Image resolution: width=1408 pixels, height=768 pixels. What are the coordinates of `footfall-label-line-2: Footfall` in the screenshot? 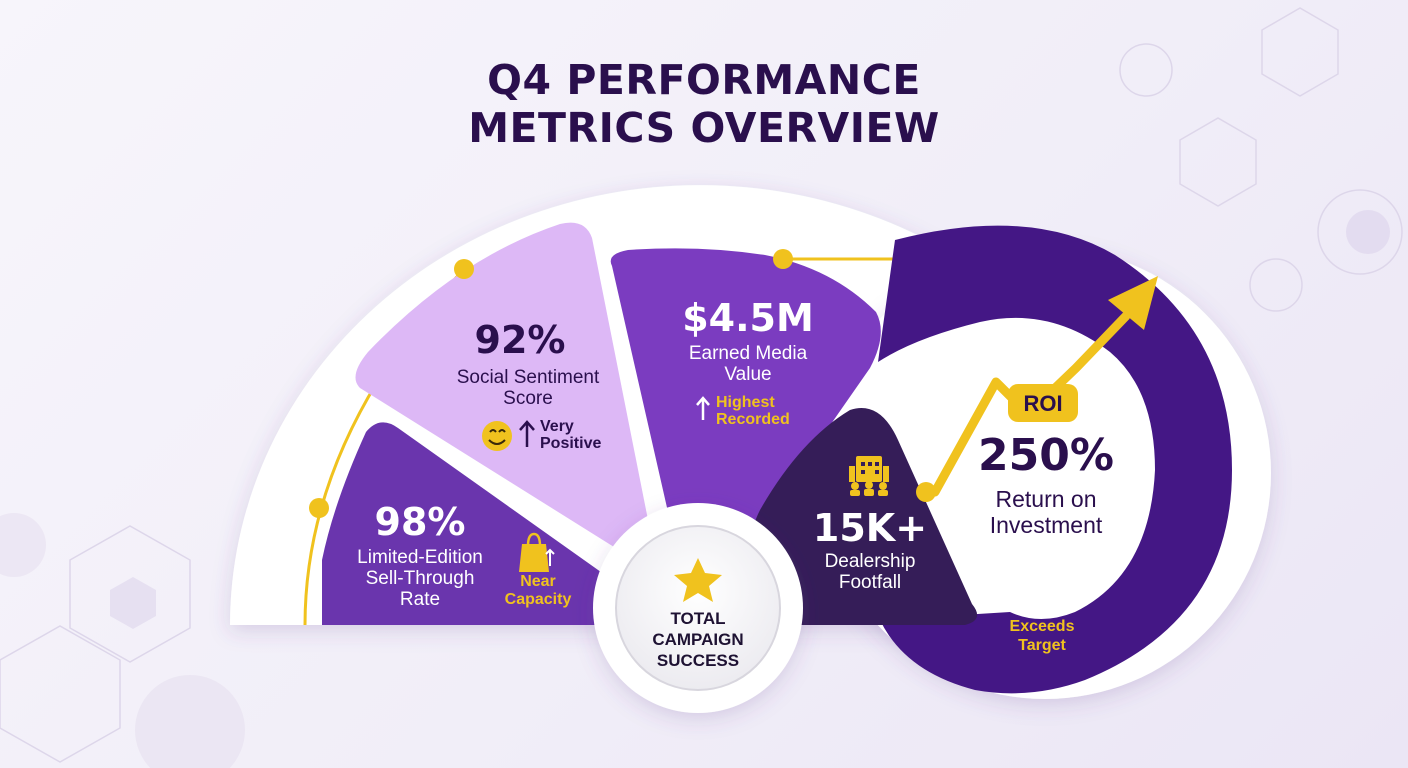 It's located at (870, 582).